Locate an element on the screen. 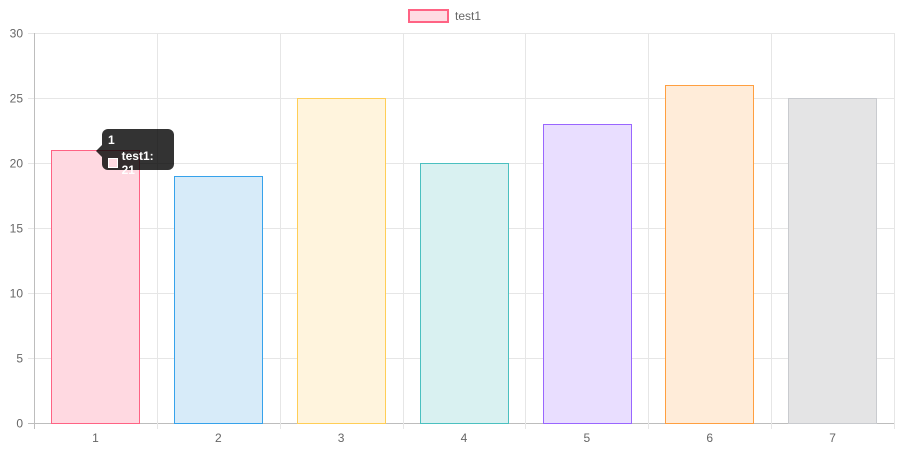 The height and width of the screenshot is (469, 904). tooltip: 1 test1: 21 is located at coordinates (135, 153).